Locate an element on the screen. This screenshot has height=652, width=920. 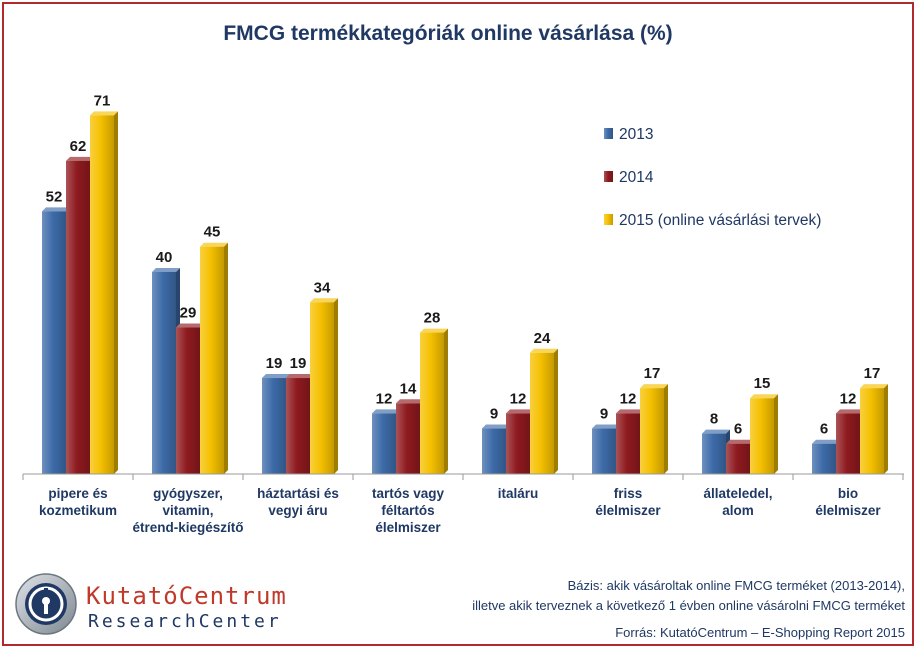
legend: 2013 2014 2015 (online vásárlási tervek) is located at coordinates (712, 177).